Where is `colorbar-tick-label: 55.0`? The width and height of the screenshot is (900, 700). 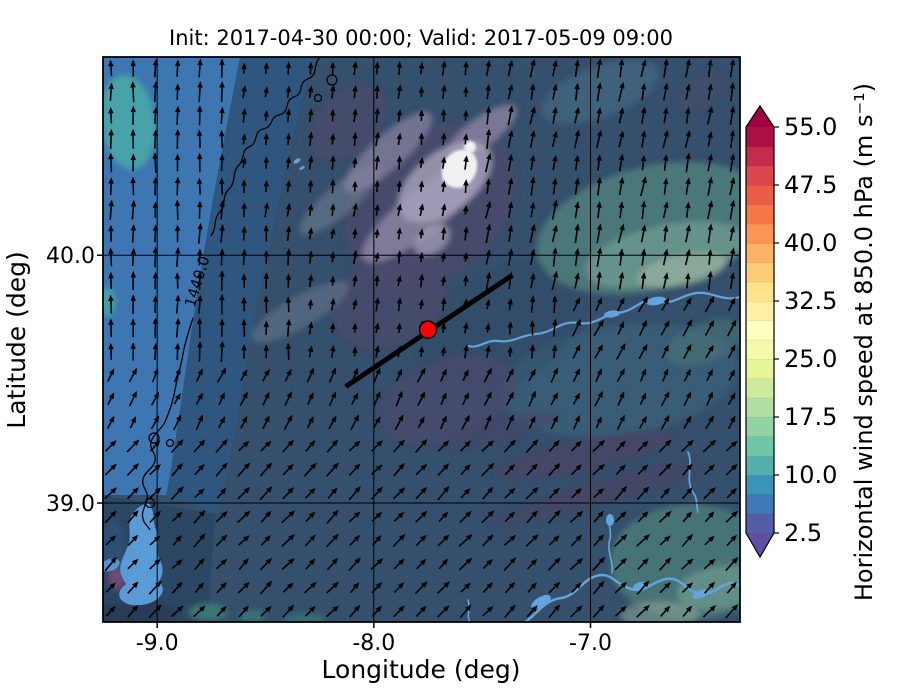 colorbar-tick-label: 55.0 is located at coordinates (810, 127).